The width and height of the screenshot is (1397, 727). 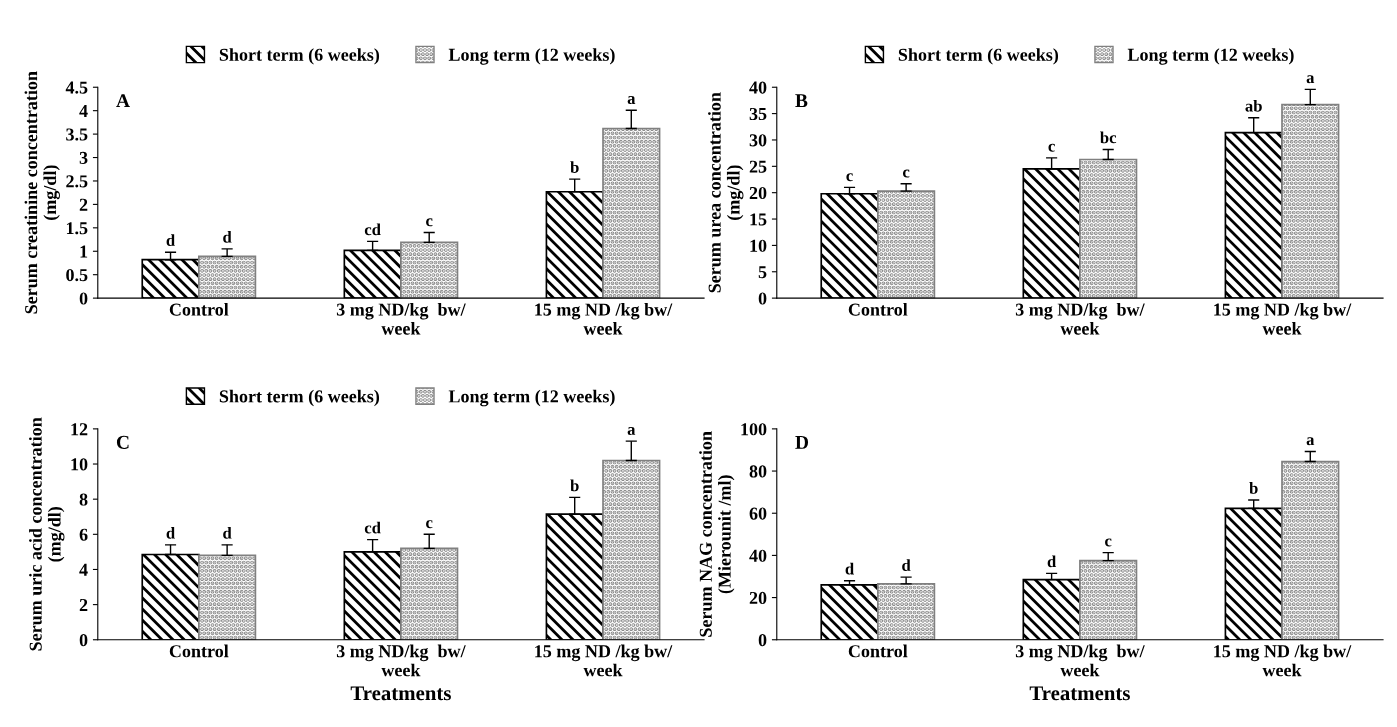 What do you see at coordinates (801, 101) in the screenshot?
I see `annotation: B` at bounding box center [801, 101].